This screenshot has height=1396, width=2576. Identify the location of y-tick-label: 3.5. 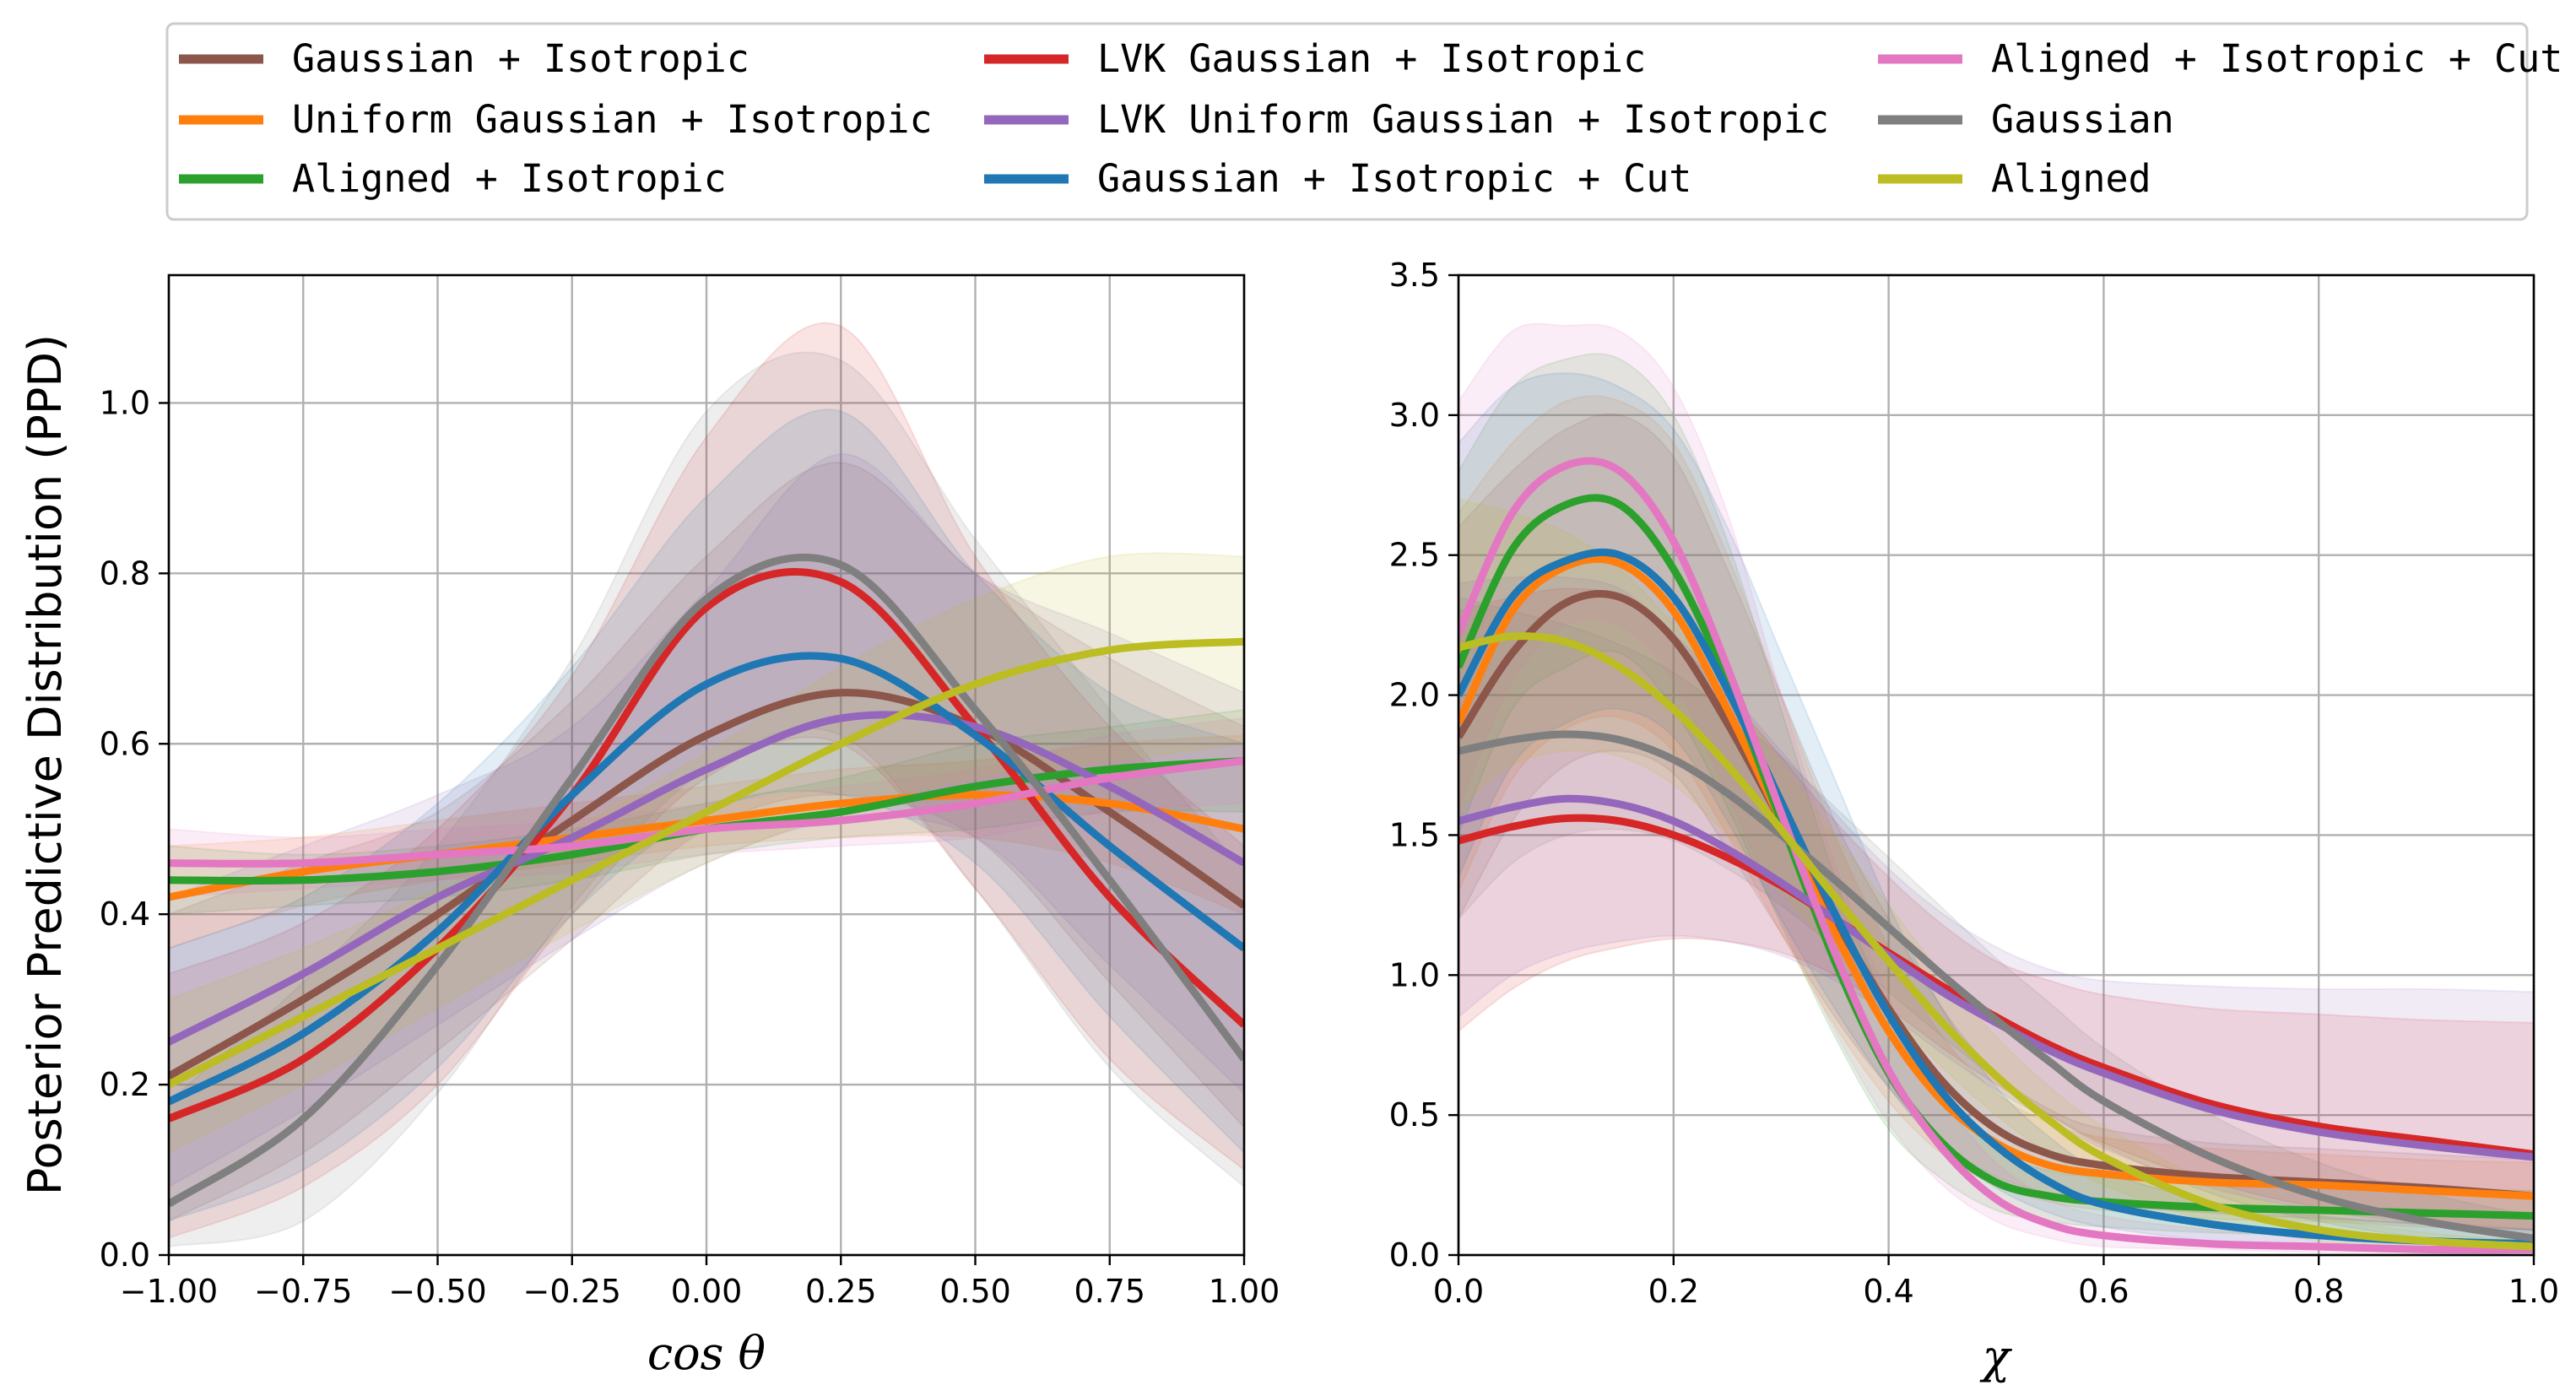
(1414, 275).